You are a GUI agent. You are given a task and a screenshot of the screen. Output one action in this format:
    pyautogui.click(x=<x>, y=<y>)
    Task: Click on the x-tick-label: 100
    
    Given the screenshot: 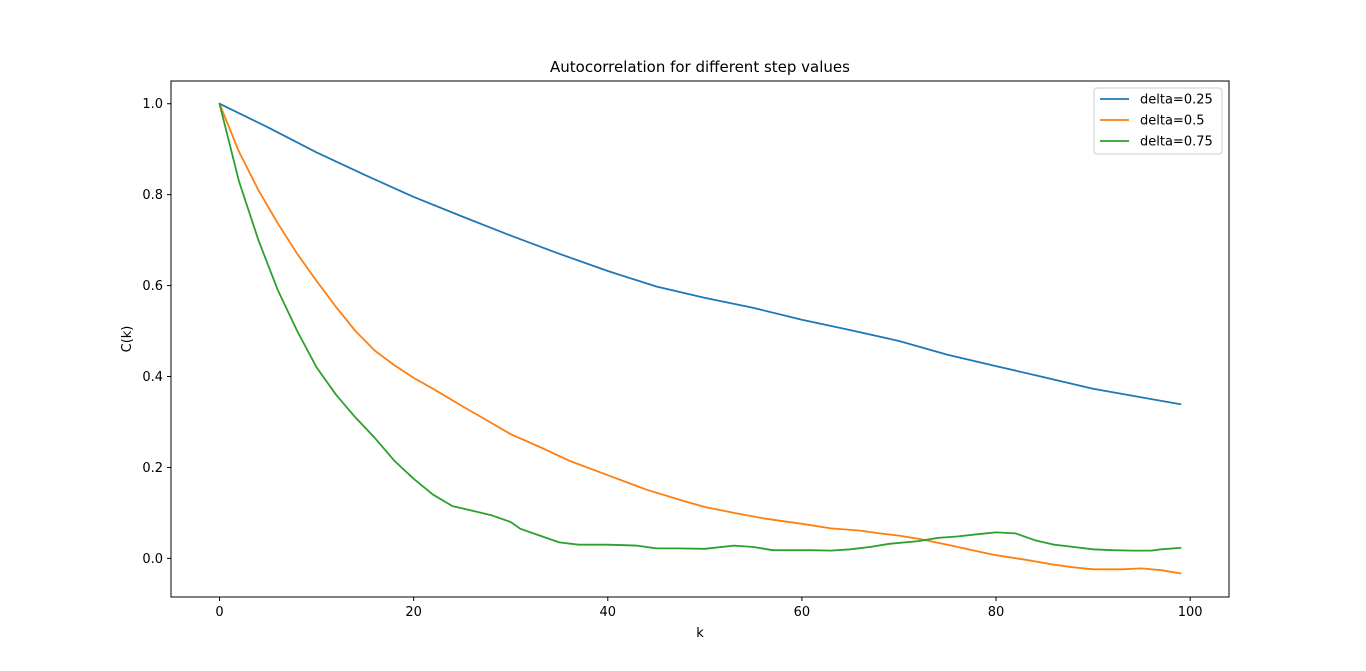 What is the action you would take?
    pyautogui.click(x=1190, y=612)
    